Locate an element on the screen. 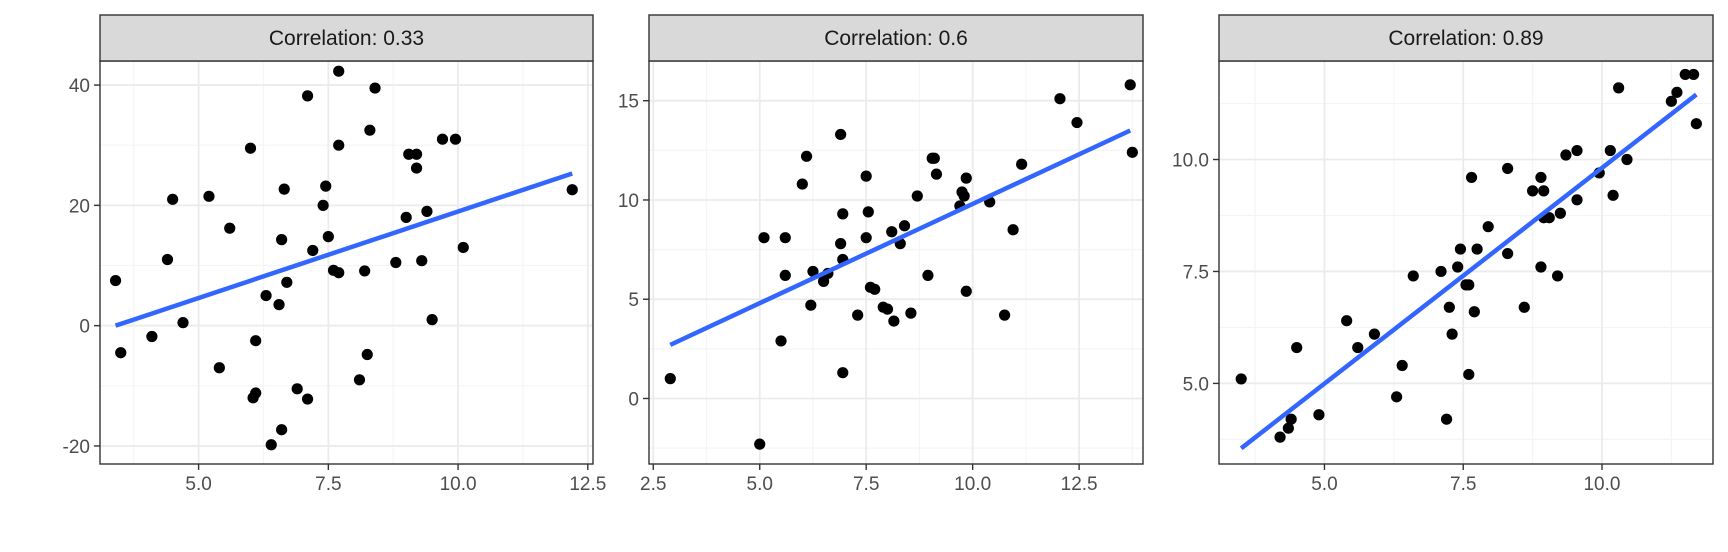 The height and width of the screenshot is (552, 1728). panel-1-x-tick-label-4: 12.5 is located at coordinates (587, 484).